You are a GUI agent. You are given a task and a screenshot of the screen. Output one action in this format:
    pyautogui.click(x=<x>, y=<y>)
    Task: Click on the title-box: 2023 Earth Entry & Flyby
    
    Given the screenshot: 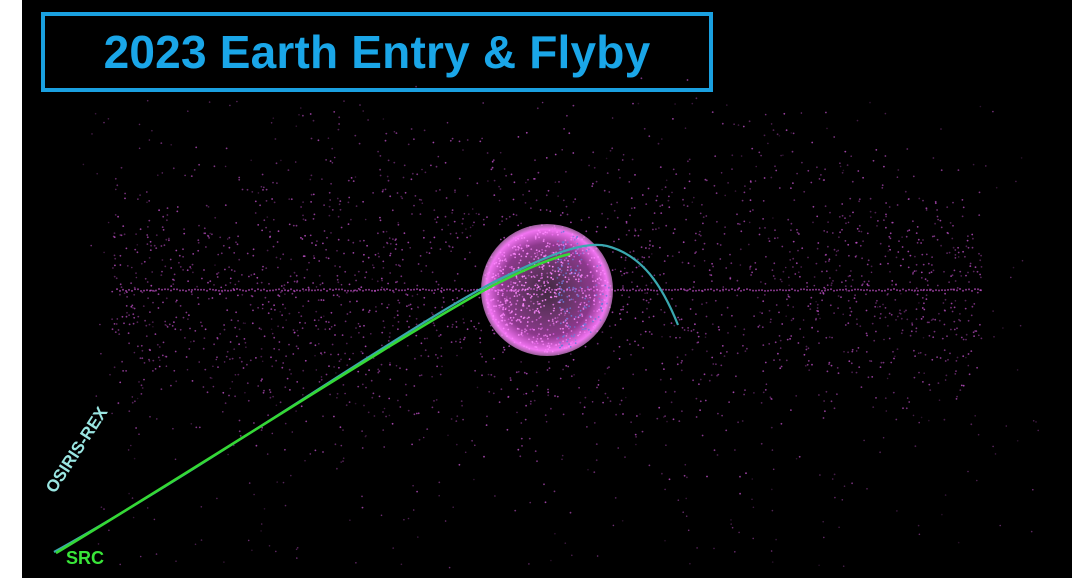 What is the action you would take?
    pyautogui.click(x=377, y=52)
    